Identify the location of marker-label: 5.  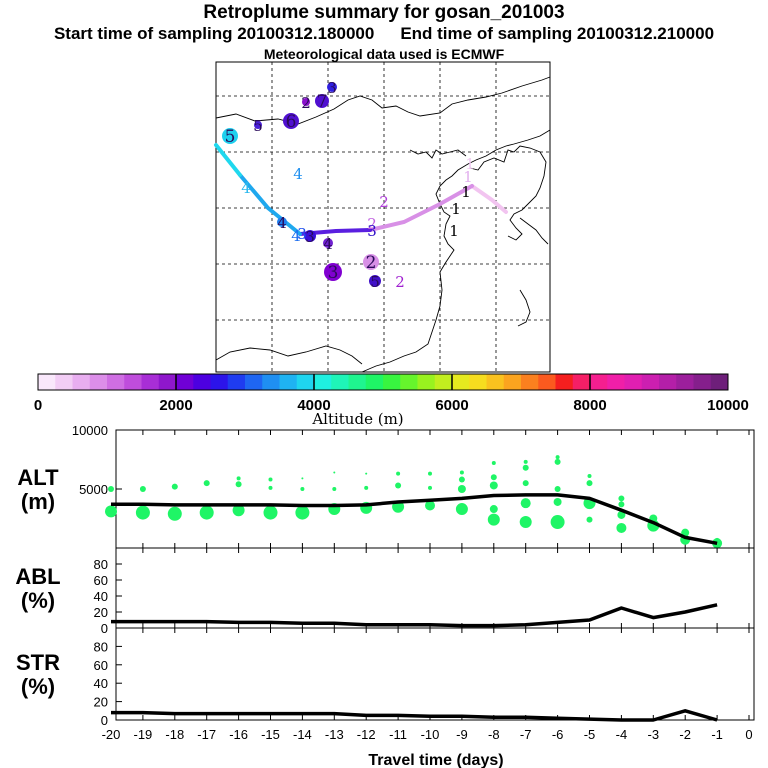
(258, 126).